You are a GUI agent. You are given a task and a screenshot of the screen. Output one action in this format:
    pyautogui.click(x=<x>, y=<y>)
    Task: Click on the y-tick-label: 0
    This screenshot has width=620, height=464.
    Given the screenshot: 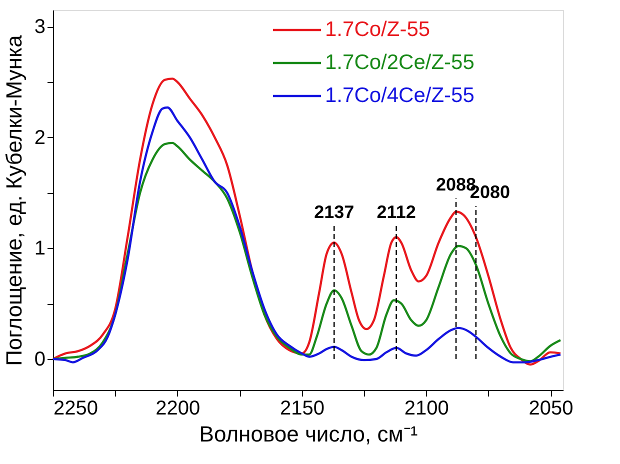 What is the action you would take?
    pyautogui.click(x=40, y=359)
    